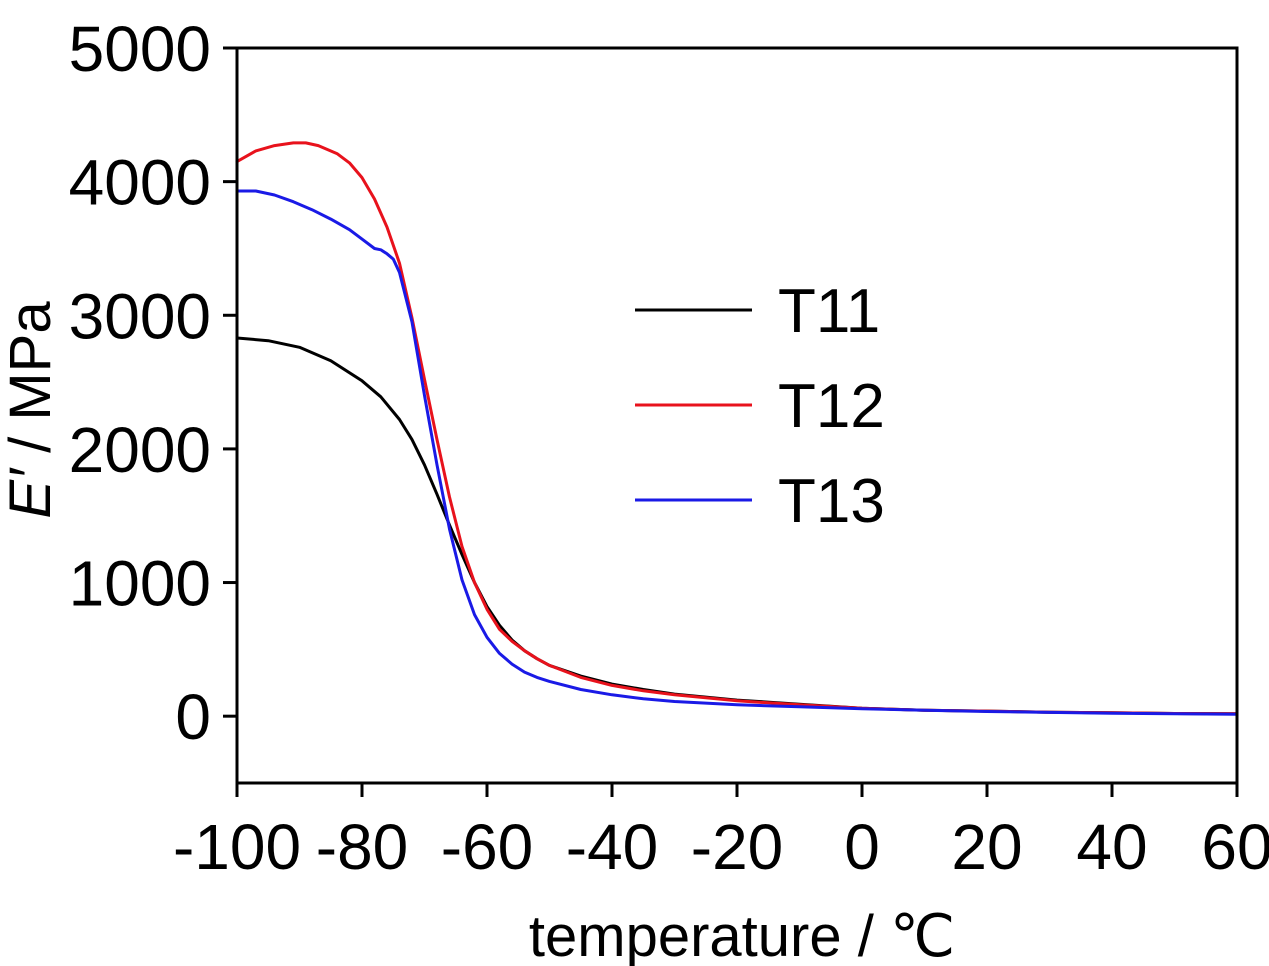 This screenshot has height=966, width=1269. What do you see at coordinates (237, 847) in the screenshot?
I see `x-tick-label: -100` at bounding box center [237, 847].